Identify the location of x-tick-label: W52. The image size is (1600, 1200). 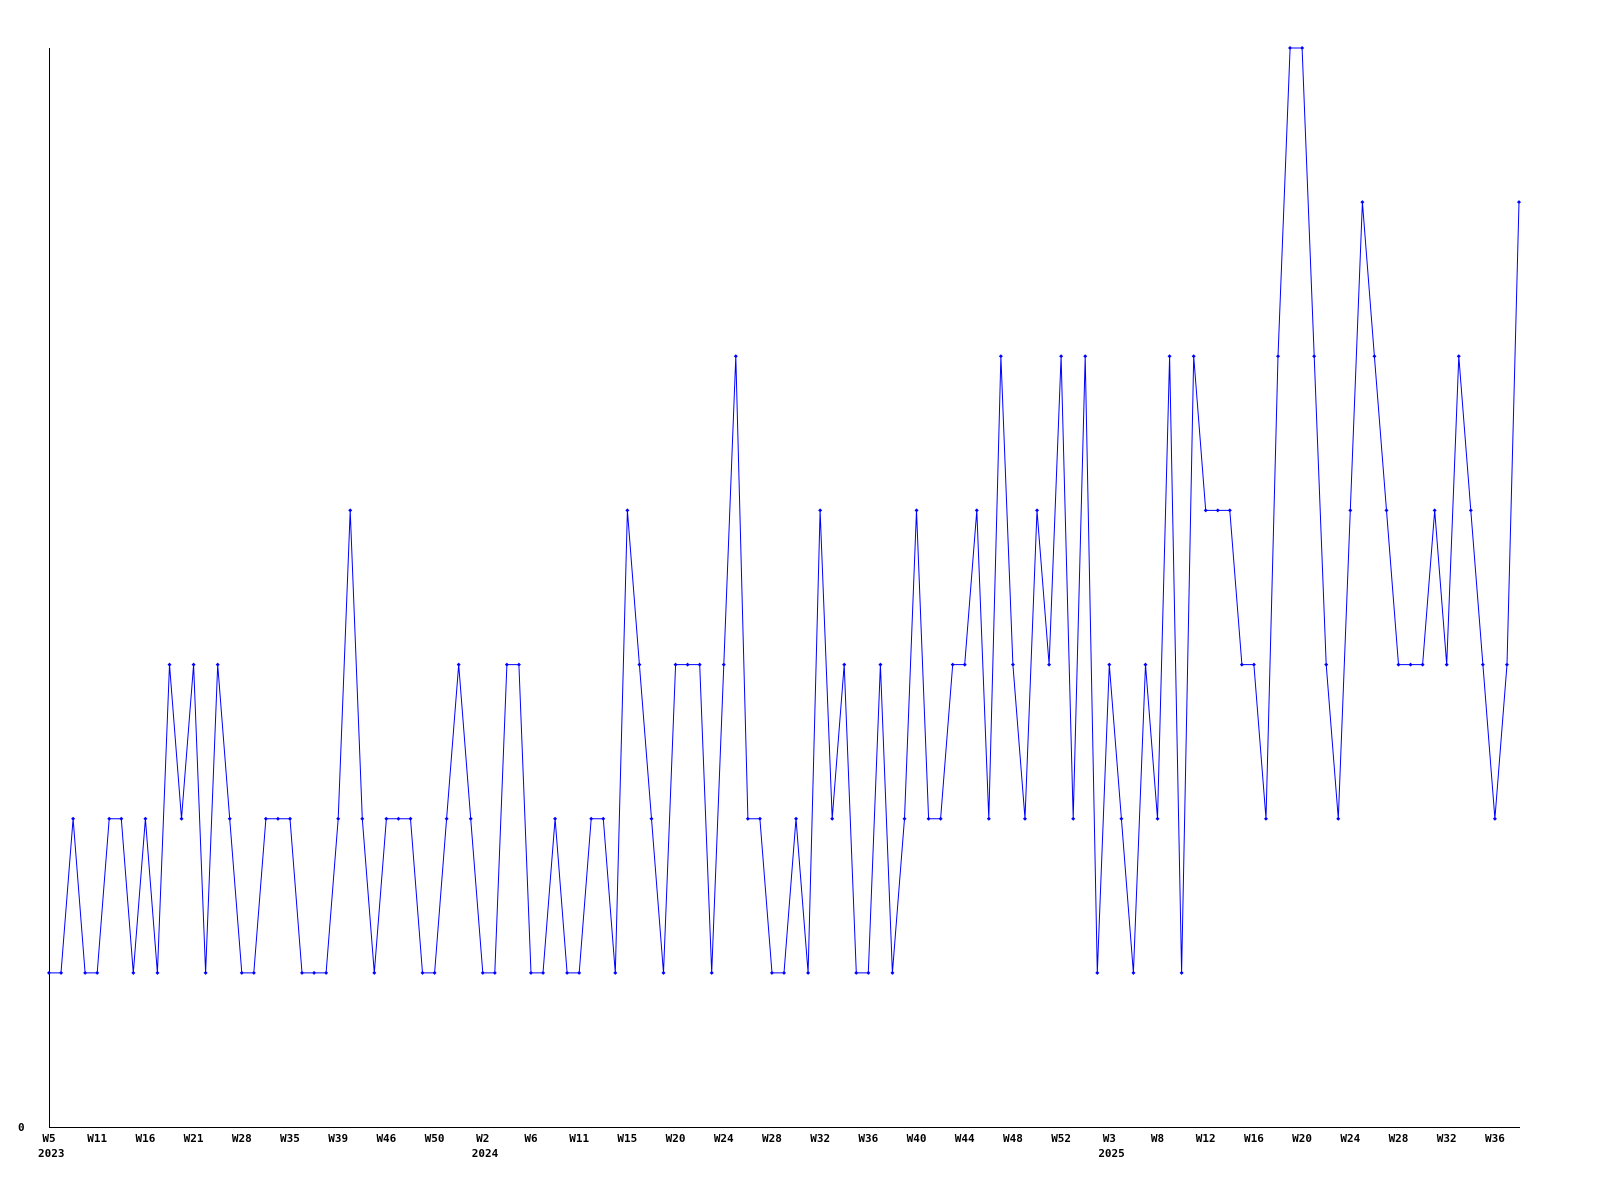
(1061, 1138).